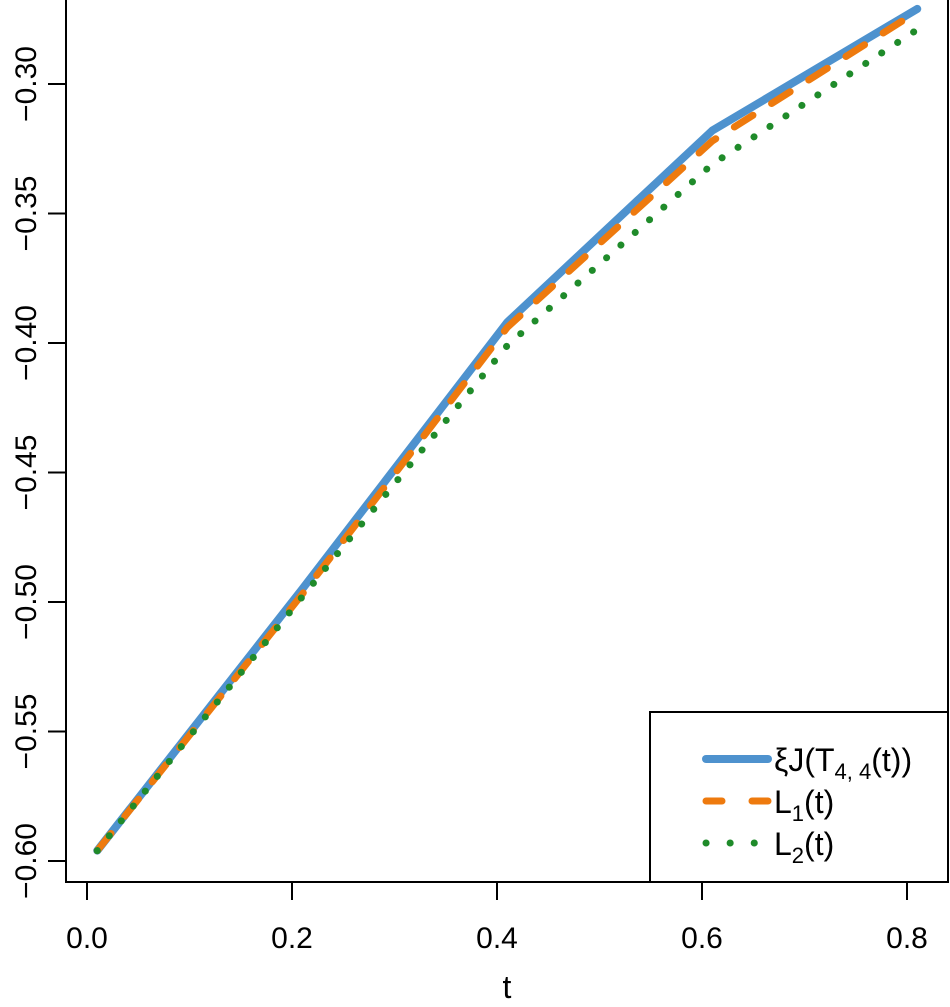  I want to click on y-tick-label: −0.30, so click(26, 84).